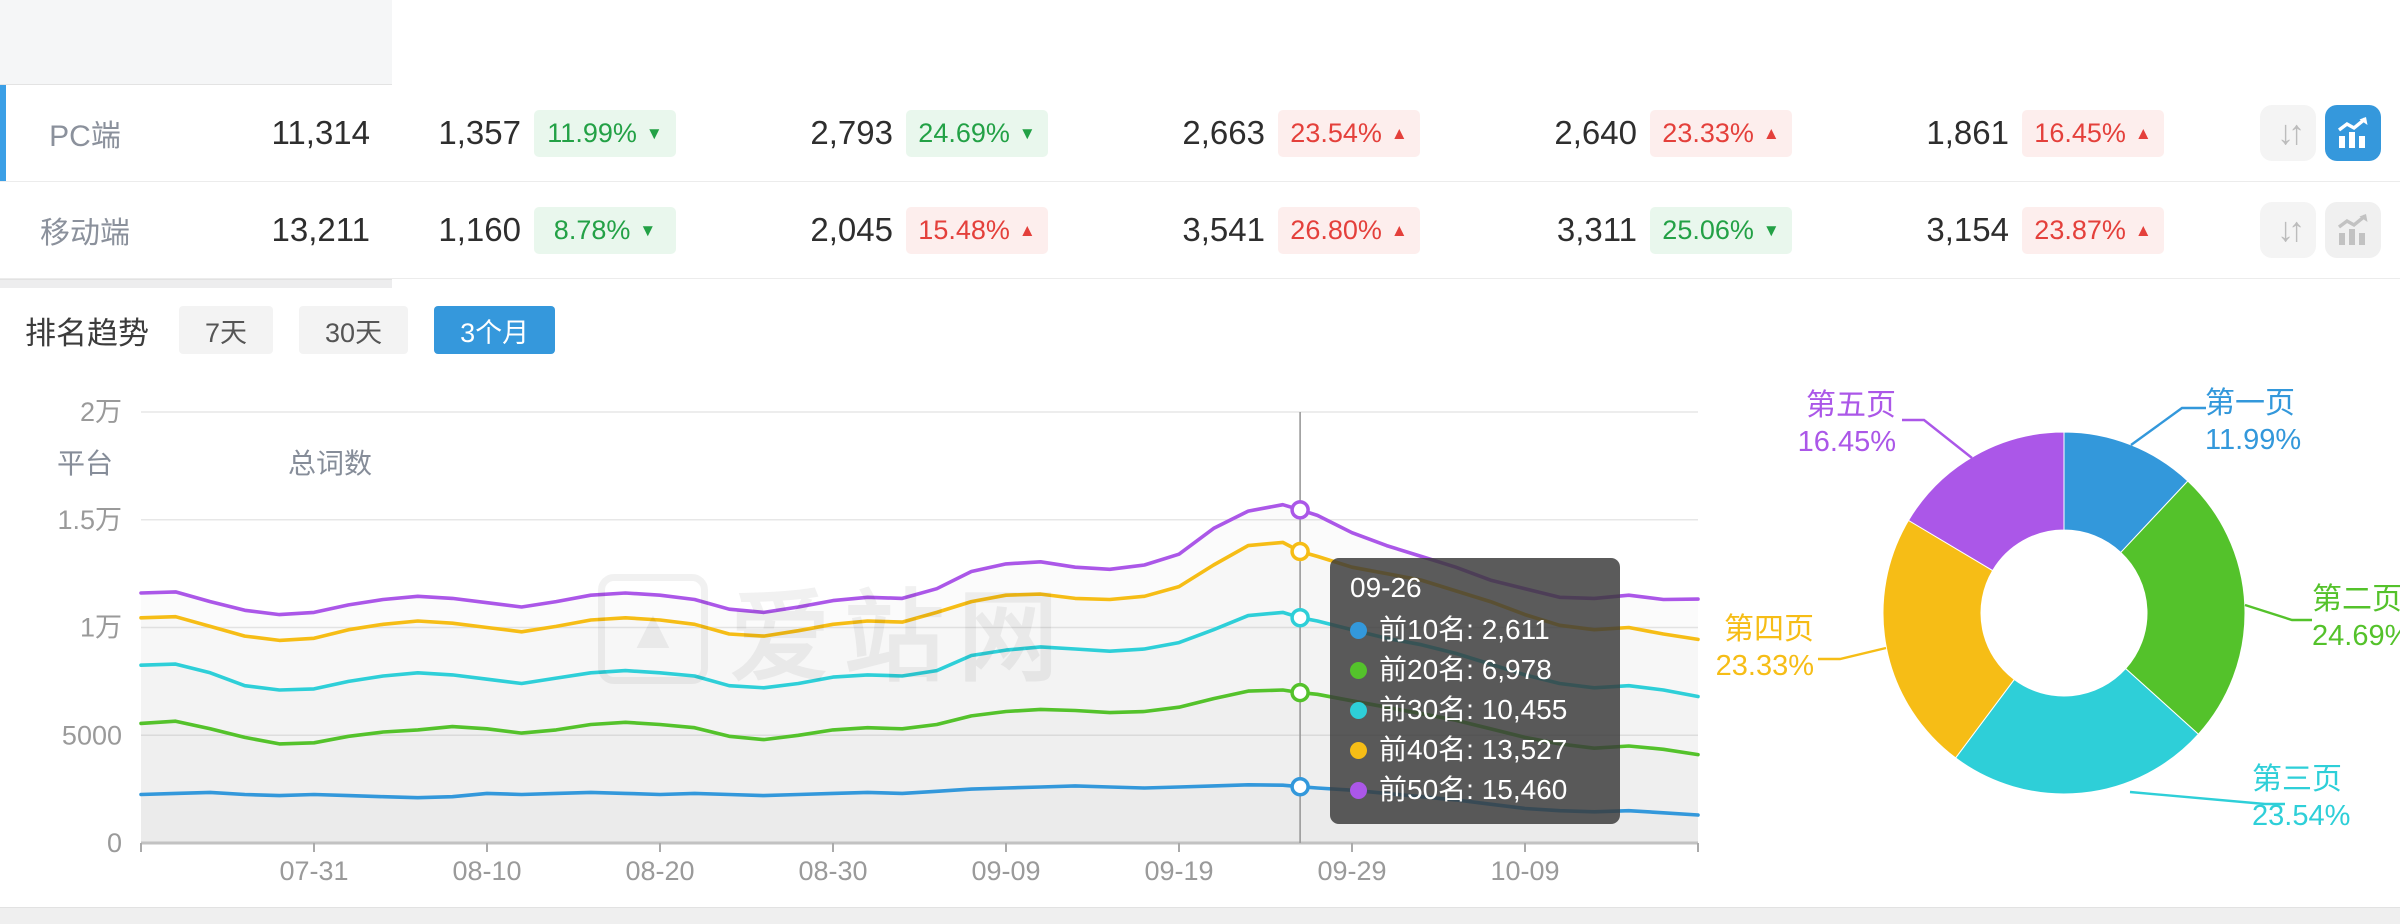  I want to click on col-platform: 平台, so click(84, 463).